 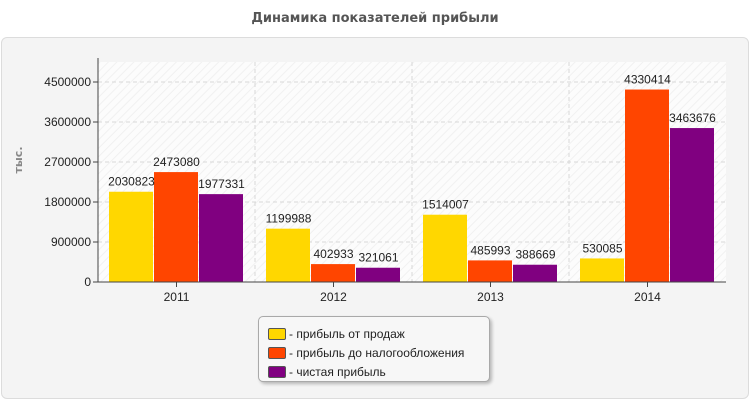 What do you see at coordinates (87, 282) in the screenshot?
I see `y-tick-label: 0` at bounding box center [87, 282].